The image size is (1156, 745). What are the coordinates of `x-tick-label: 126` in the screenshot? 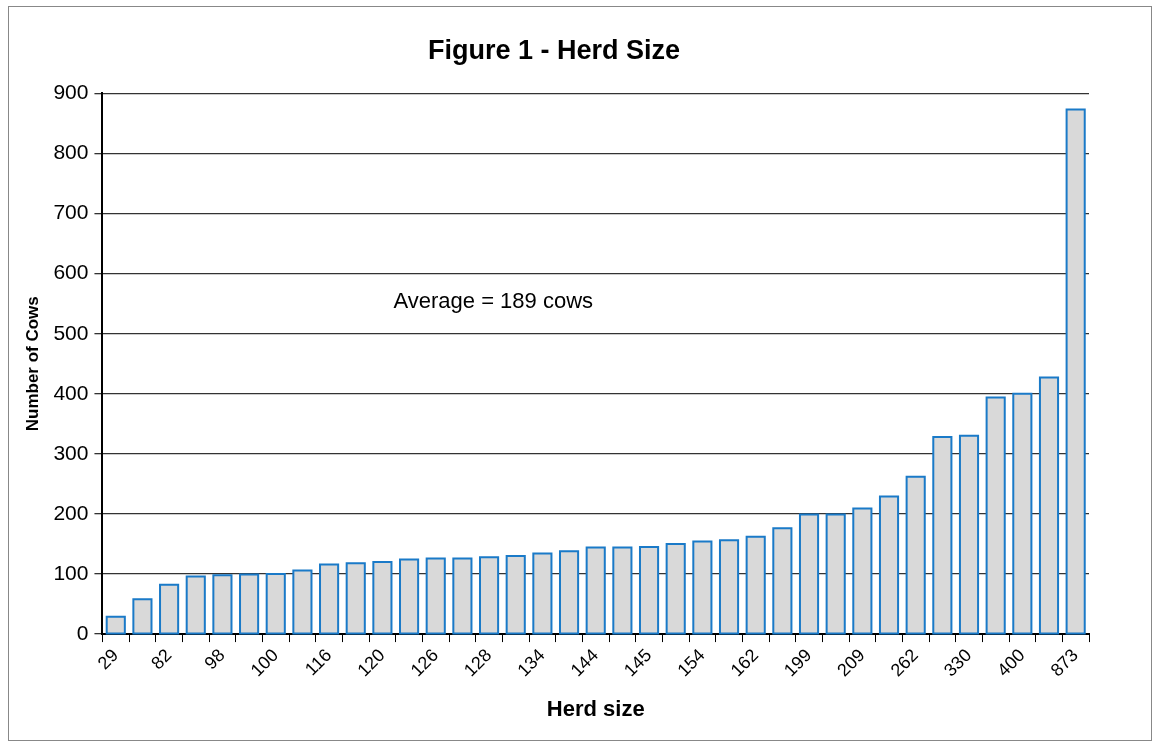 It's located at (424, 662).